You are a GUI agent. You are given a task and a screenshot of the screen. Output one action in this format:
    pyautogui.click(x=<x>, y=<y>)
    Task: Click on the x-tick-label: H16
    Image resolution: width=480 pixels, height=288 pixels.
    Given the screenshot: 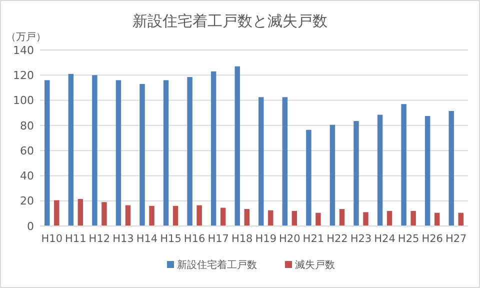 What is the action you would take?
    pyautogui.click(x=195, y=239)
    